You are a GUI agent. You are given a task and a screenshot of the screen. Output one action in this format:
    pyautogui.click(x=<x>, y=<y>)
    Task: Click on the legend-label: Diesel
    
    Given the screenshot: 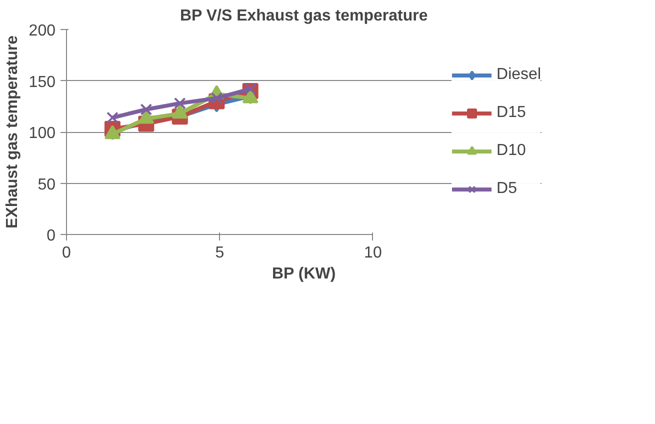 What is the action you would take?
    pyautogui.click(x=518, y=75)
    